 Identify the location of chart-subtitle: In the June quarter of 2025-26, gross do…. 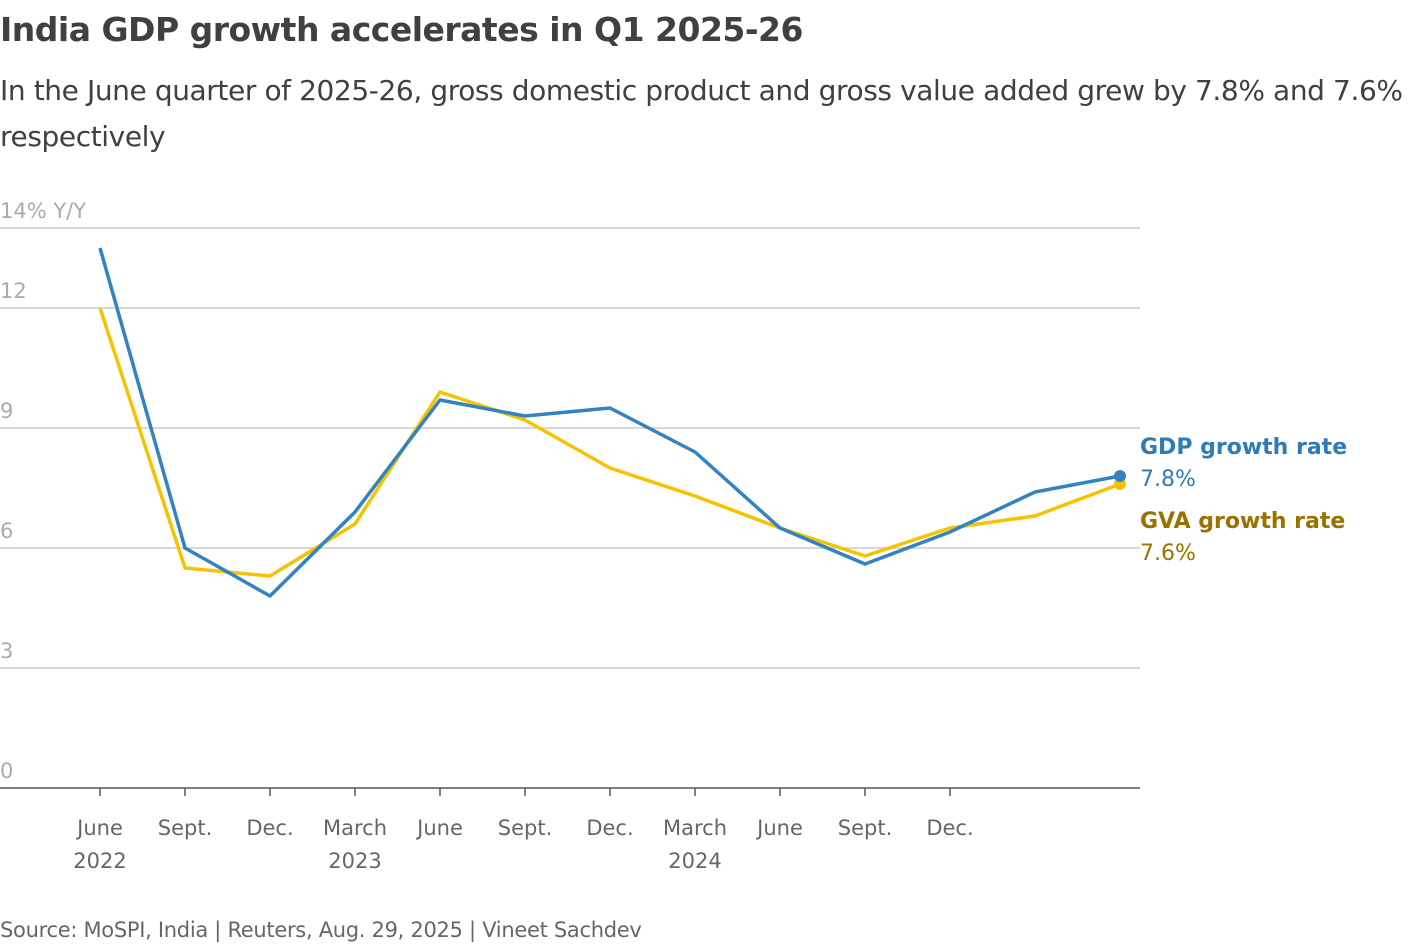
(701, 113).